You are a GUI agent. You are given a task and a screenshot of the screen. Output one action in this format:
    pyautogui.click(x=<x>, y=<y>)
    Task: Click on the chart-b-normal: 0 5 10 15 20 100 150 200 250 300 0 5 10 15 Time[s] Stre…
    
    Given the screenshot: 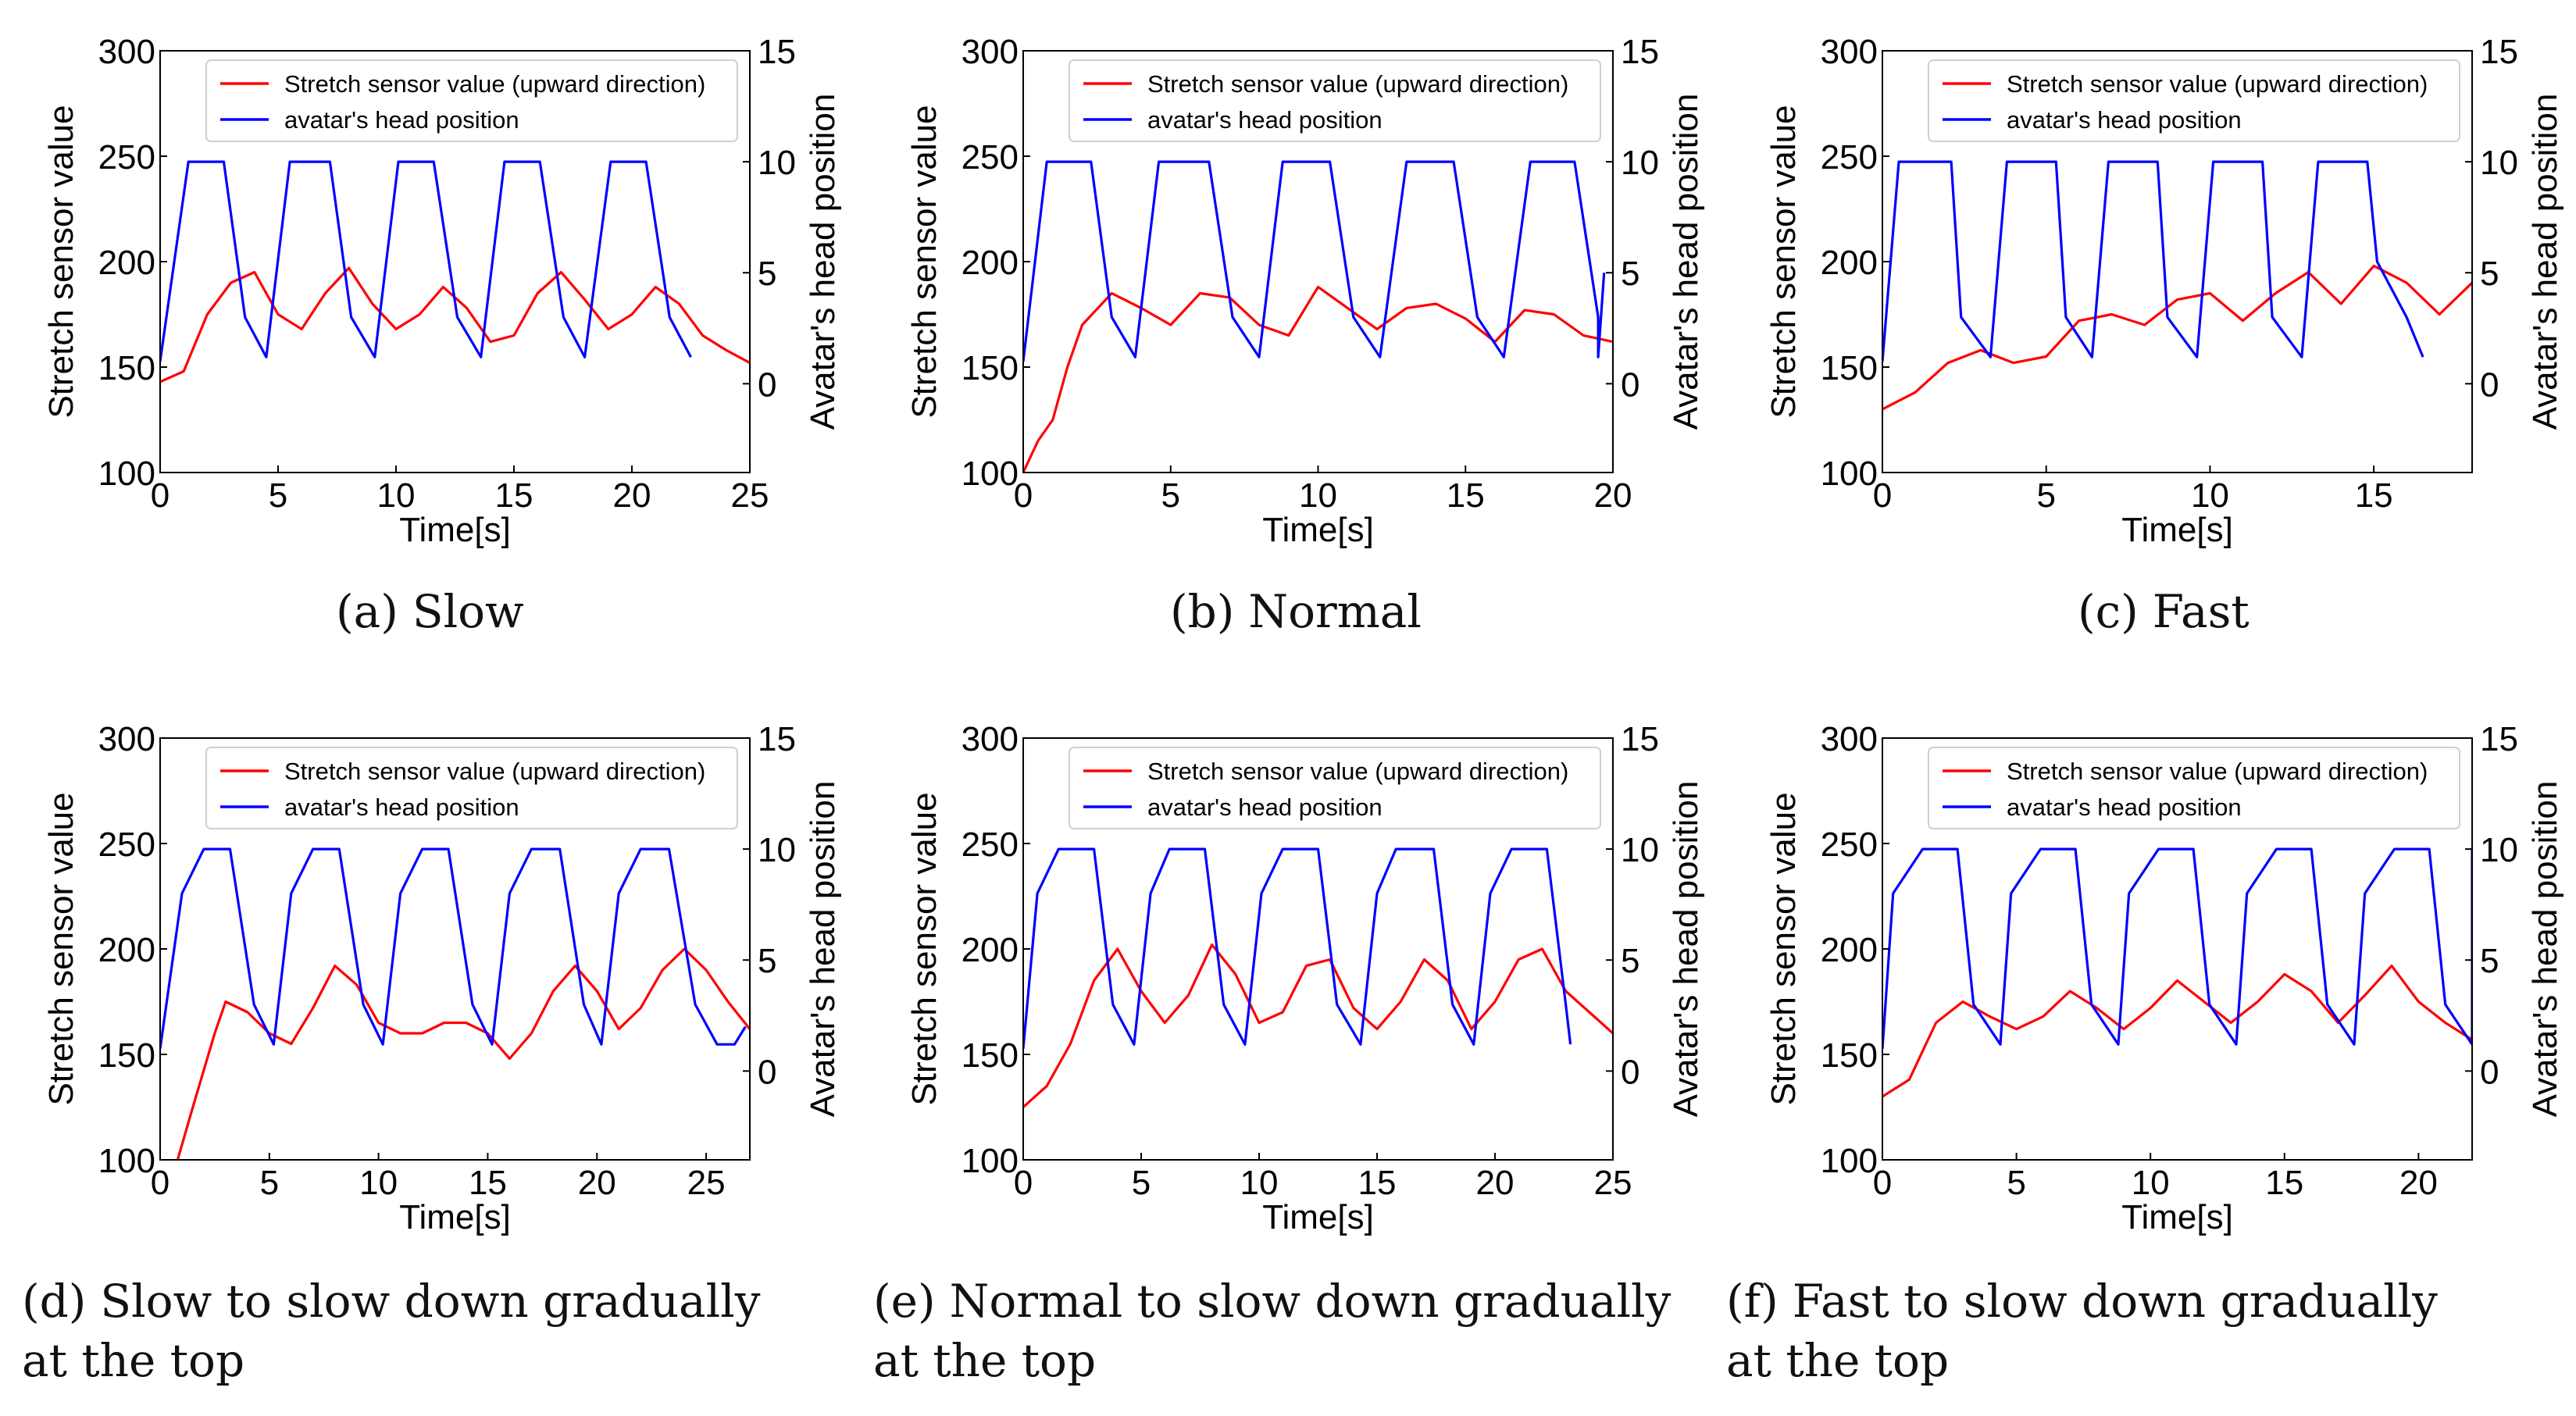 What is the action you would take?
    pyautogui.click(x=1305, y=291)
    